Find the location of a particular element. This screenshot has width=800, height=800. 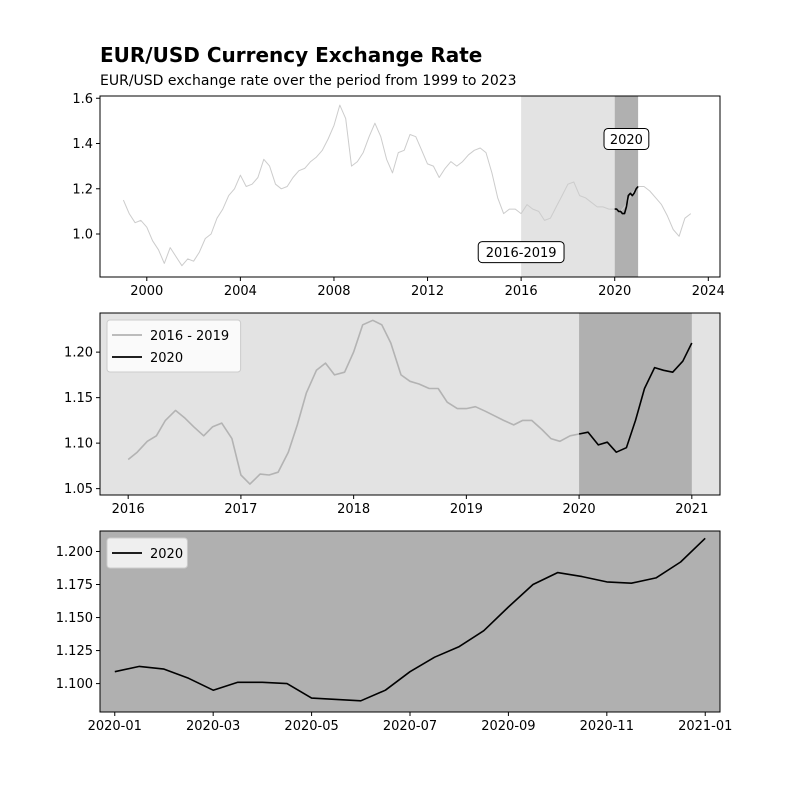

x-tick-label: 2021-01 is located at coordinates (705, 726).